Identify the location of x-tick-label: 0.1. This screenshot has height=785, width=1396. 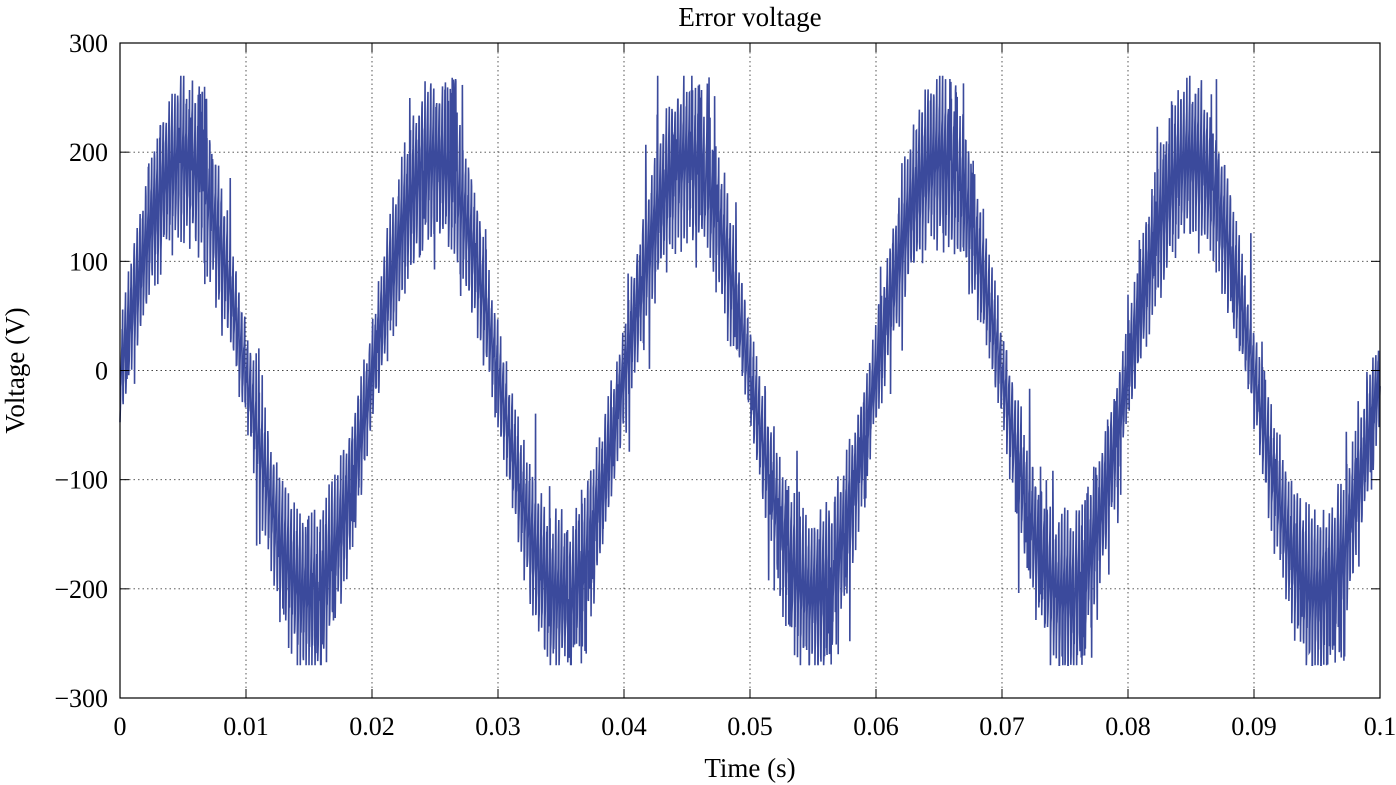
(1380, 726).